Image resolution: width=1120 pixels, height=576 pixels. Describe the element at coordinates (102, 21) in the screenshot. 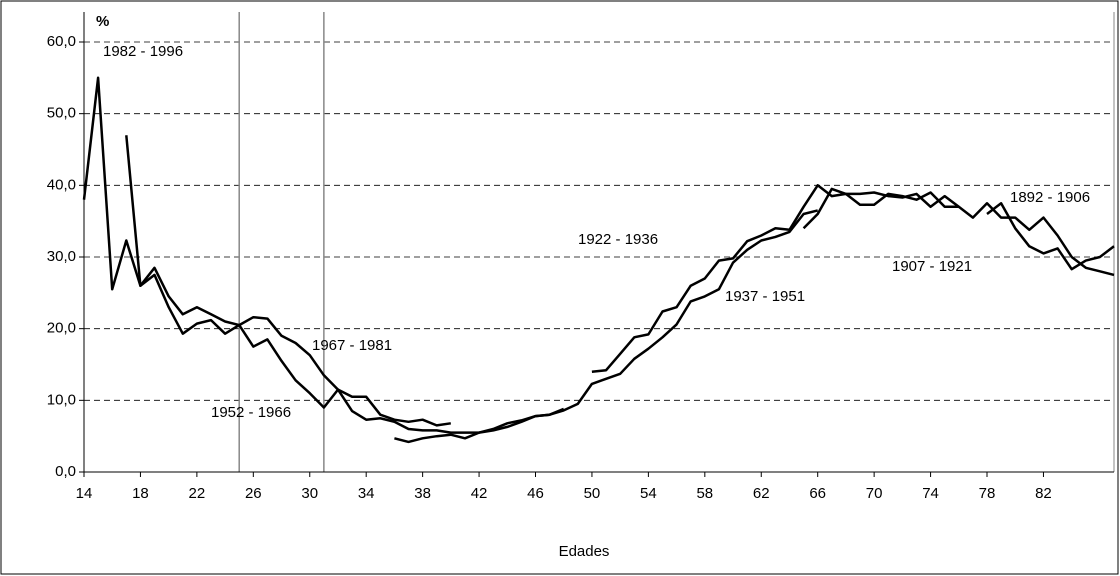

I see `y-unit: %` at that location.